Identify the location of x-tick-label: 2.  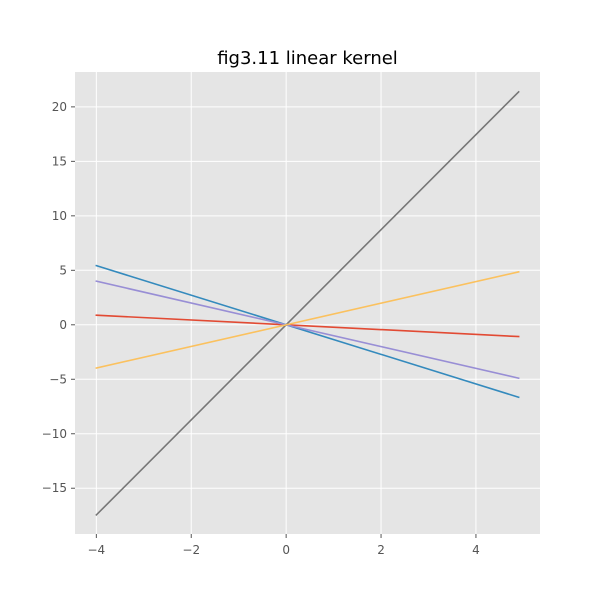
(381, 550).